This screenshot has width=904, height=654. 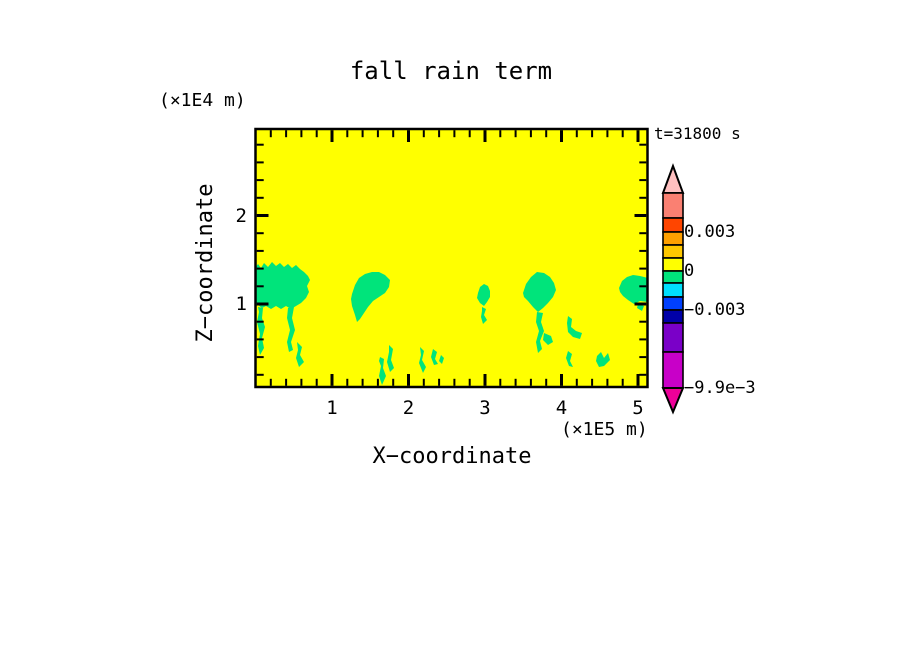 I want to click on colorbar-bottom-arrow, so click(x=673, y=401).